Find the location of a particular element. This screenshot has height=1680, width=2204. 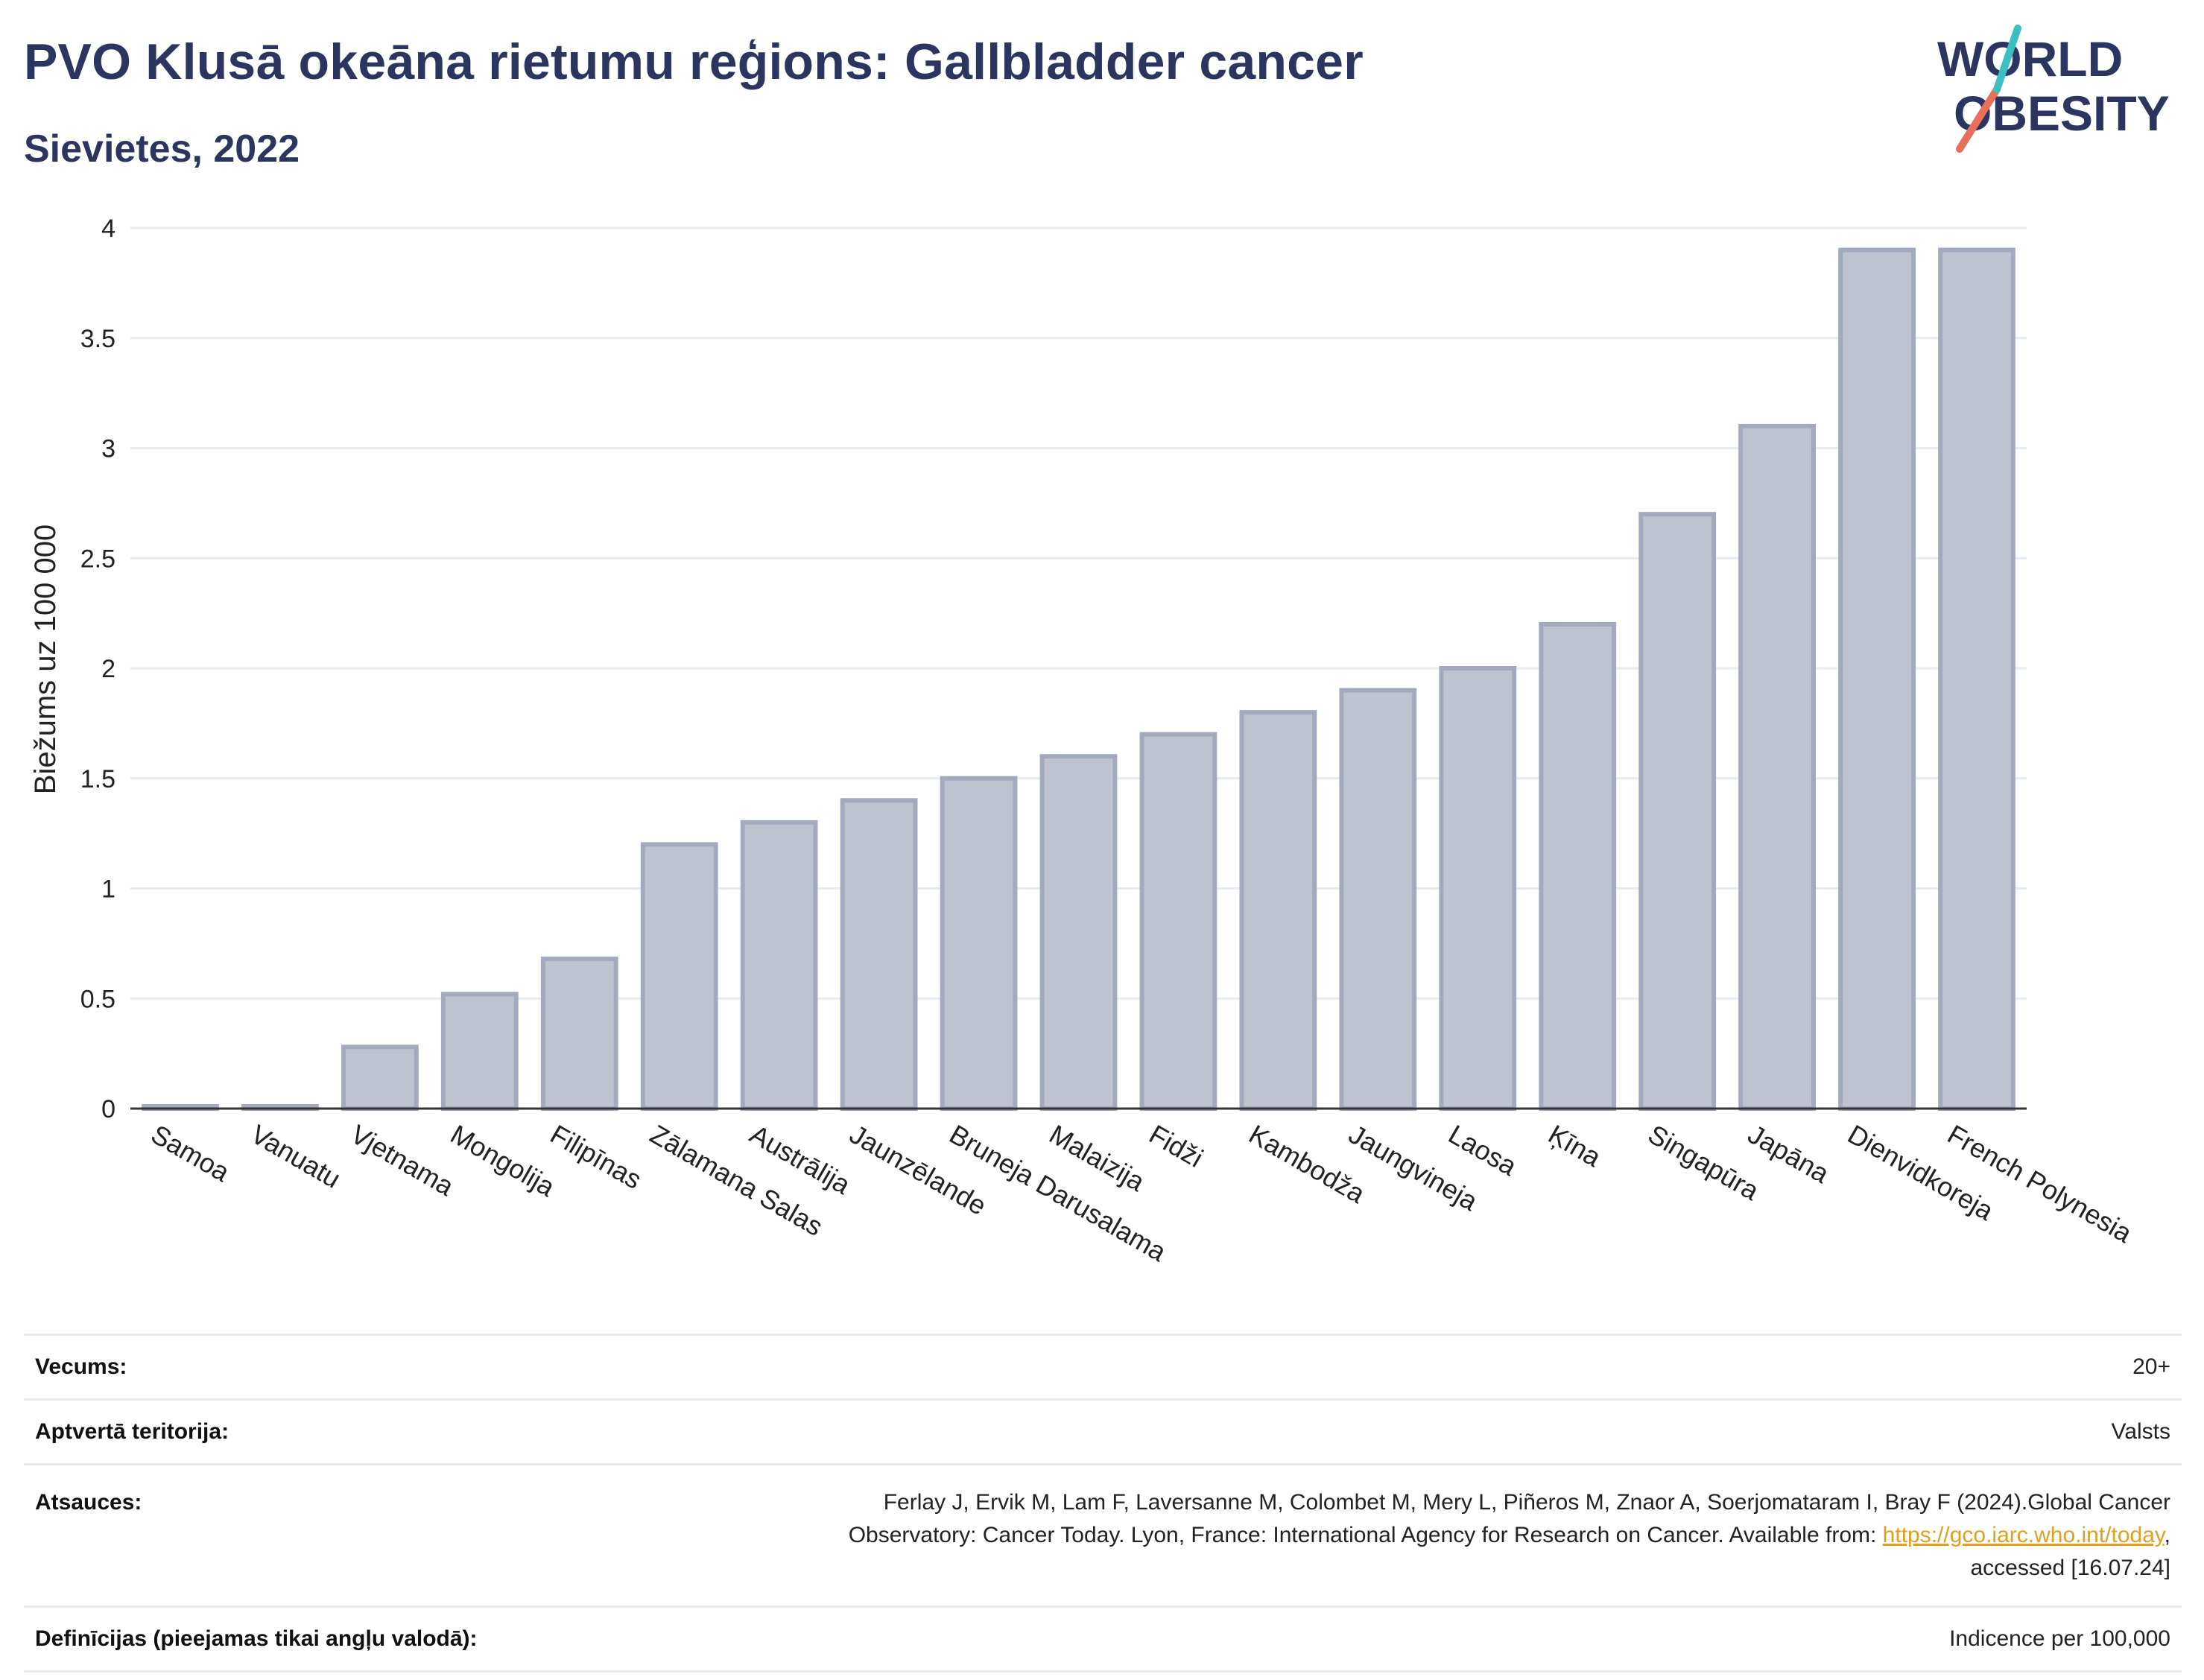

y-axis-label: Biežums uz 100 000 is located at coordinates (45, 659).